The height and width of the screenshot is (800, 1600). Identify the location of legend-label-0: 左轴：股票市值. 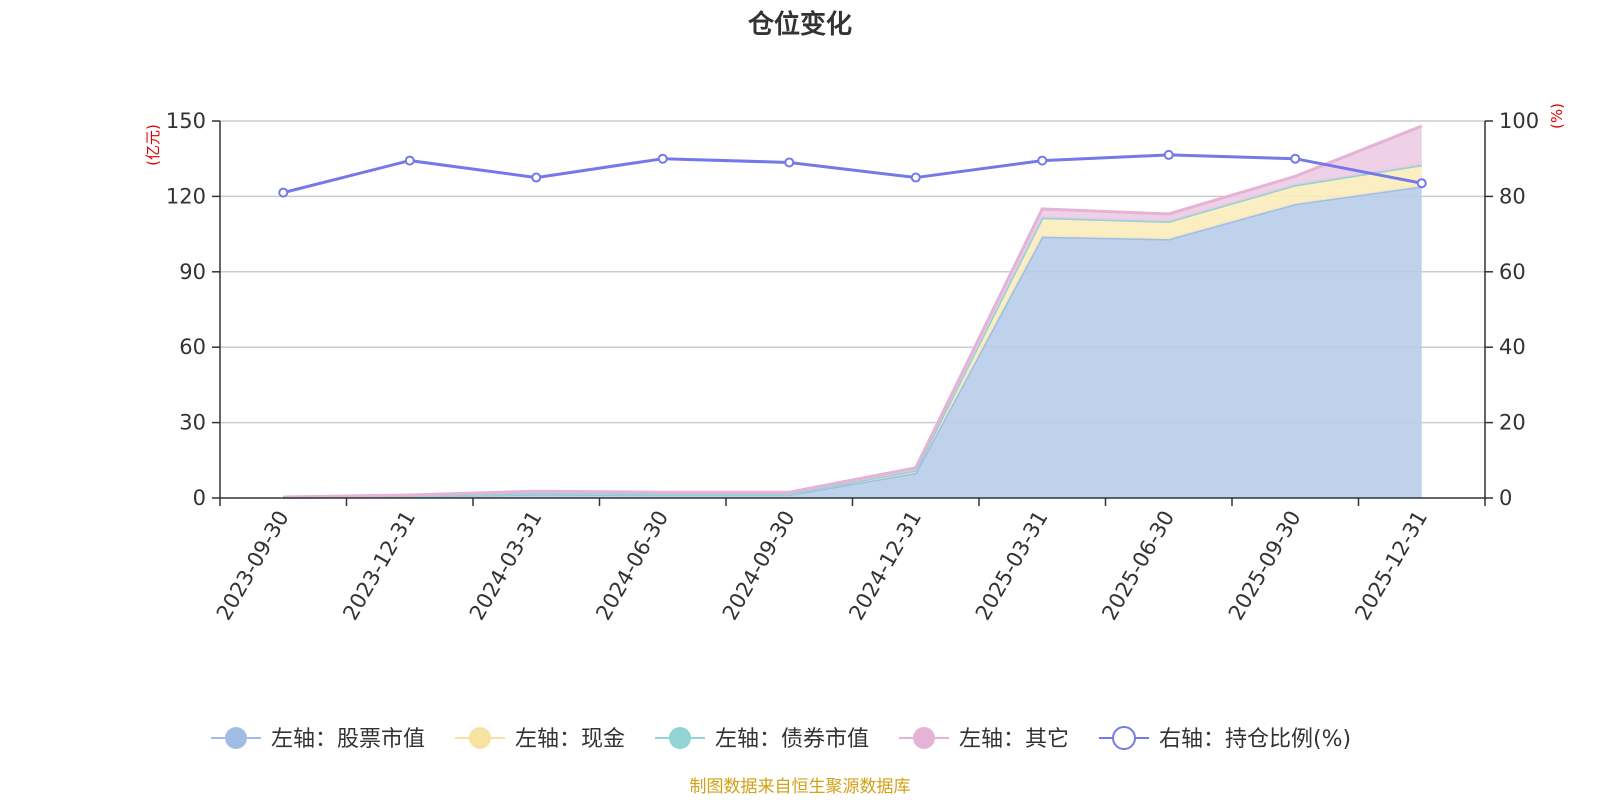
(348, 739).